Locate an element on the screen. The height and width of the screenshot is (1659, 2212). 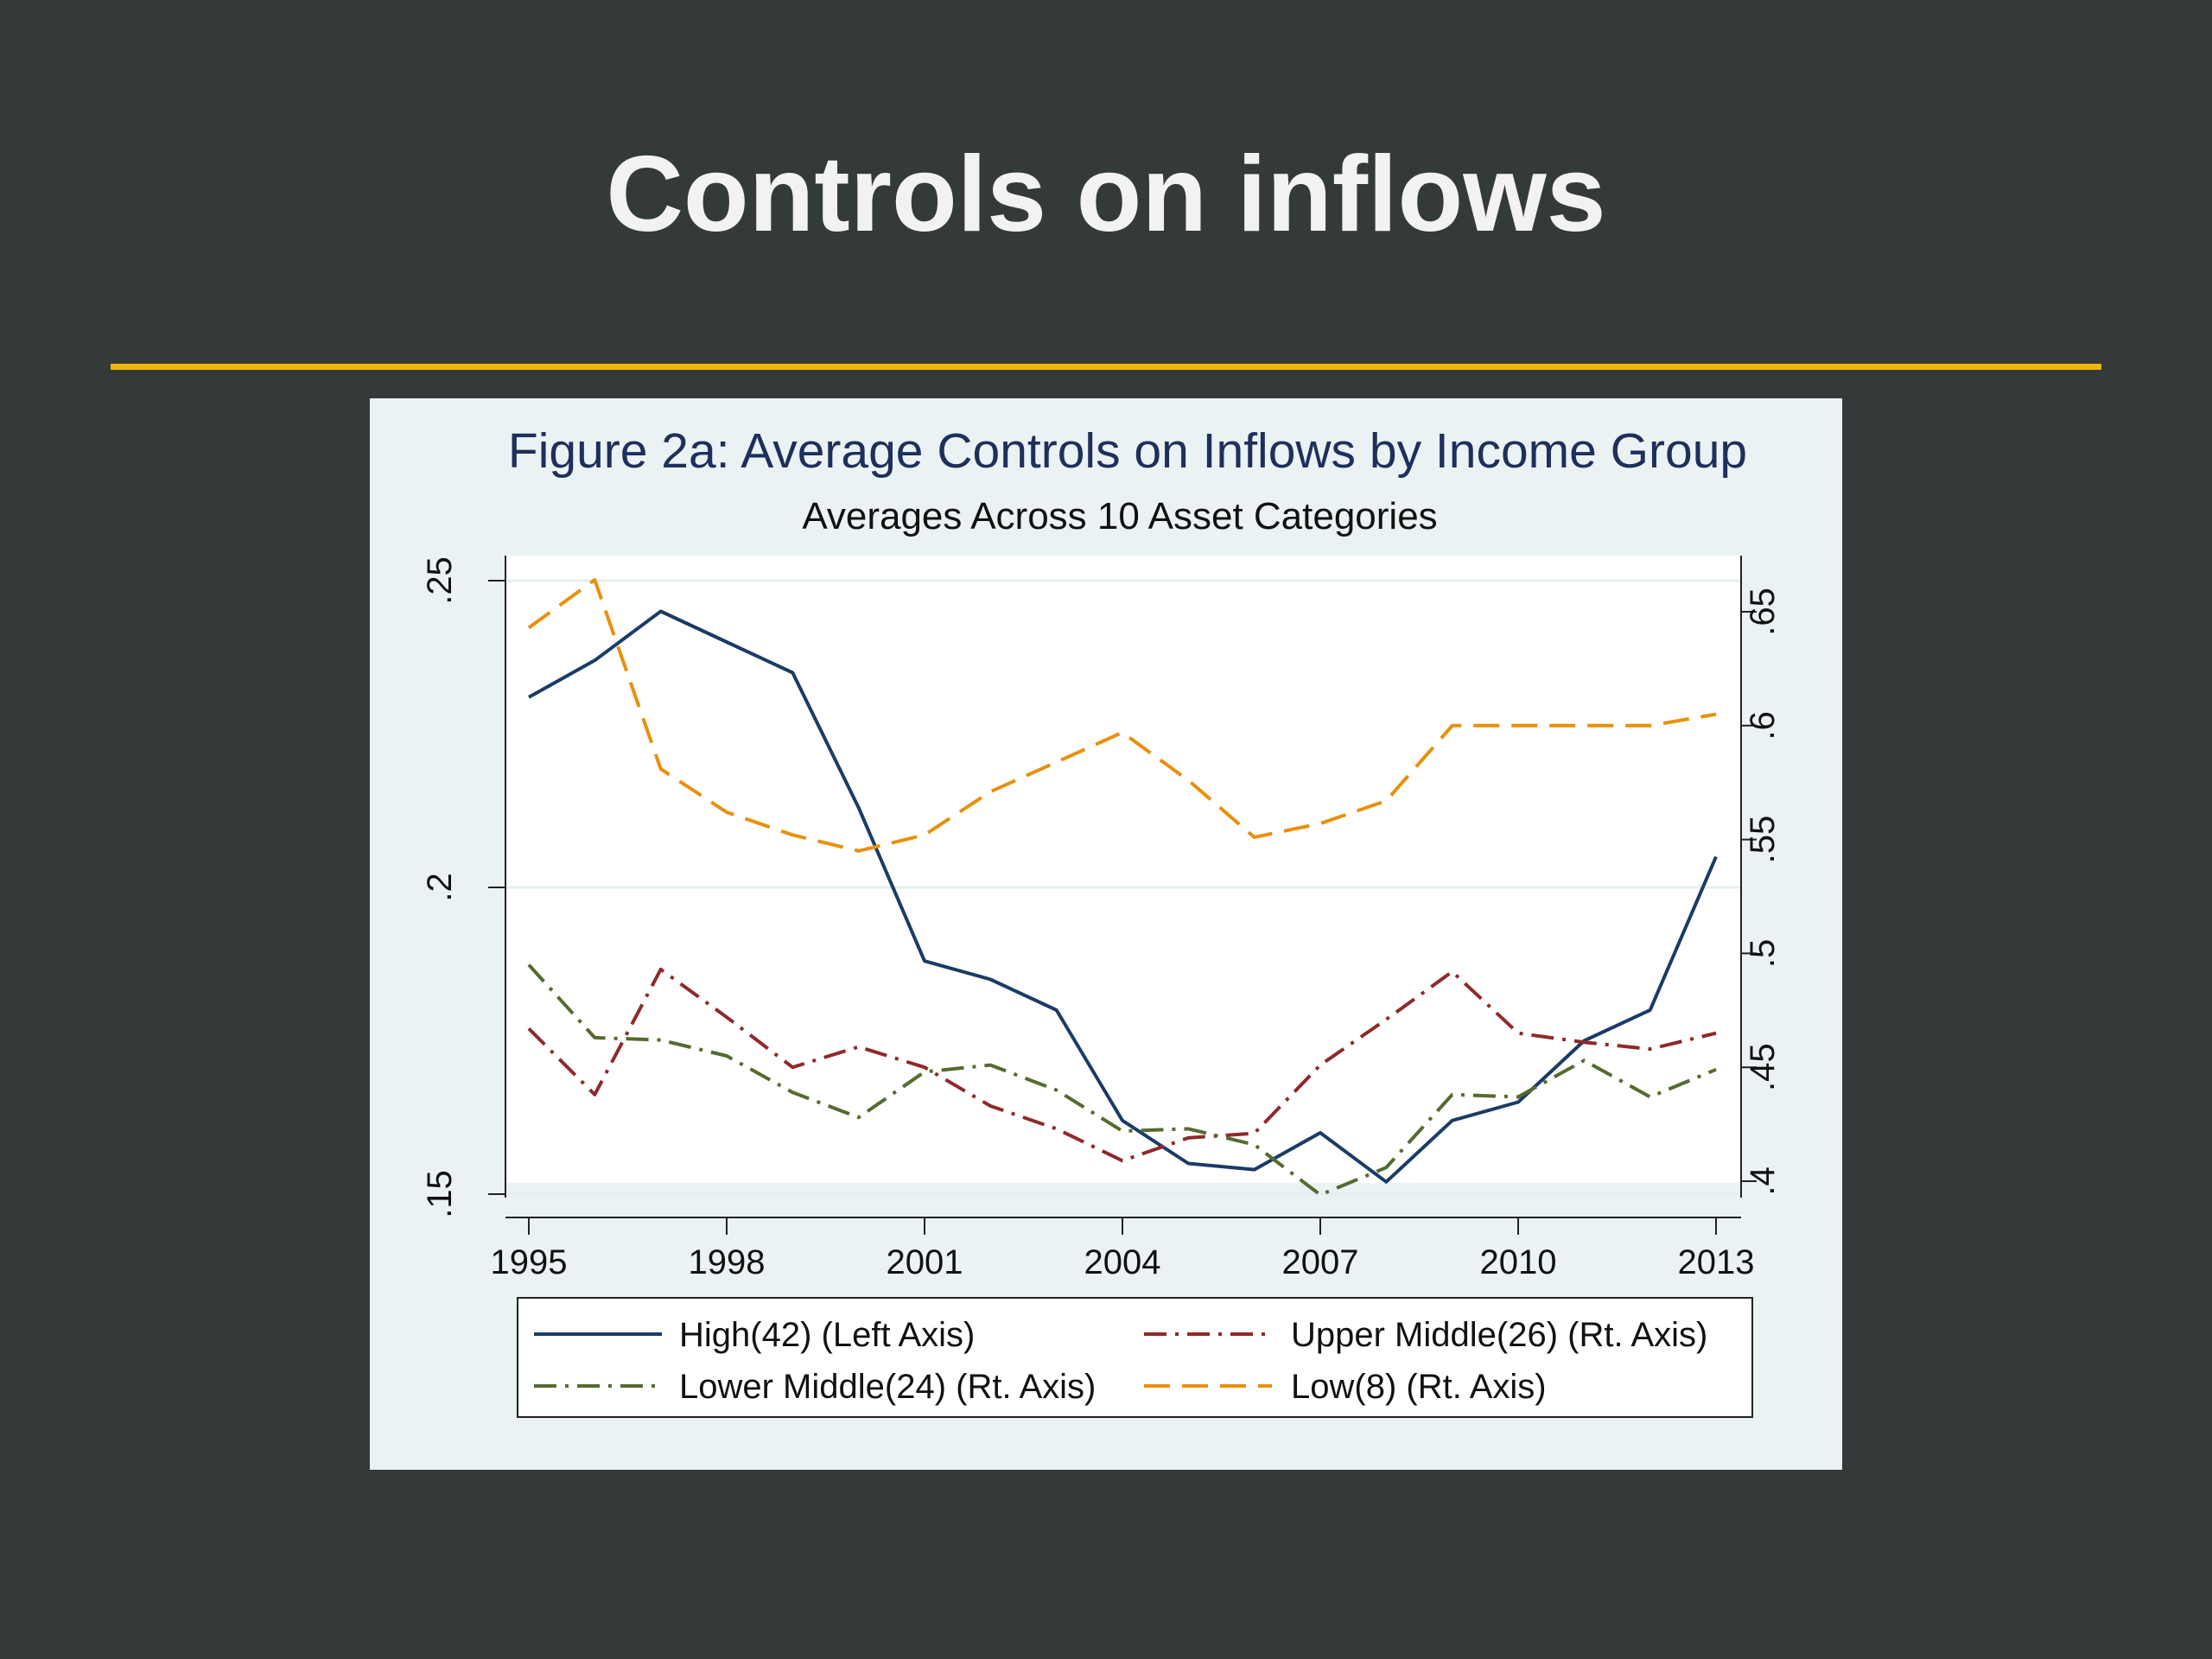
legend-label: High(42) (Left Axis) is located at coordinates (827, 1335).